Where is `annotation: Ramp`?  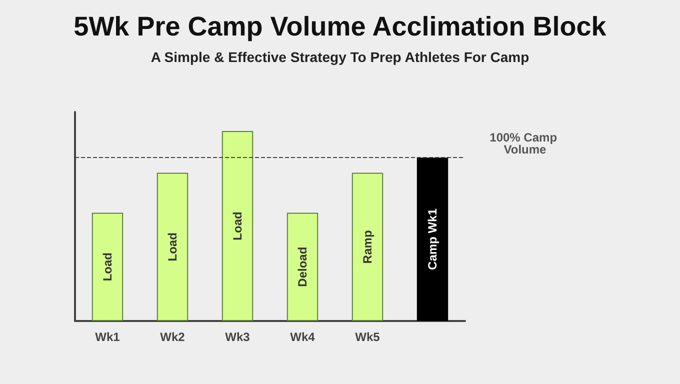 annotation: Ramp is located at coordinates (367, 247).